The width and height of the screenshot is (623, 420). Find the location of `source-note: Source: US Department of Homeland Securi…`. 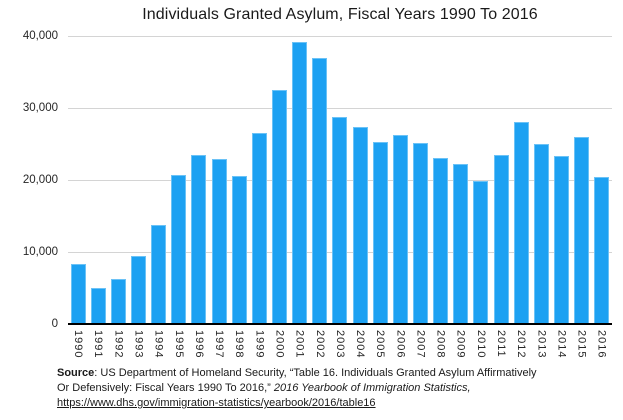

source-note: Source: US Department of Homeland Securi… is located at coordinates (329, 388).